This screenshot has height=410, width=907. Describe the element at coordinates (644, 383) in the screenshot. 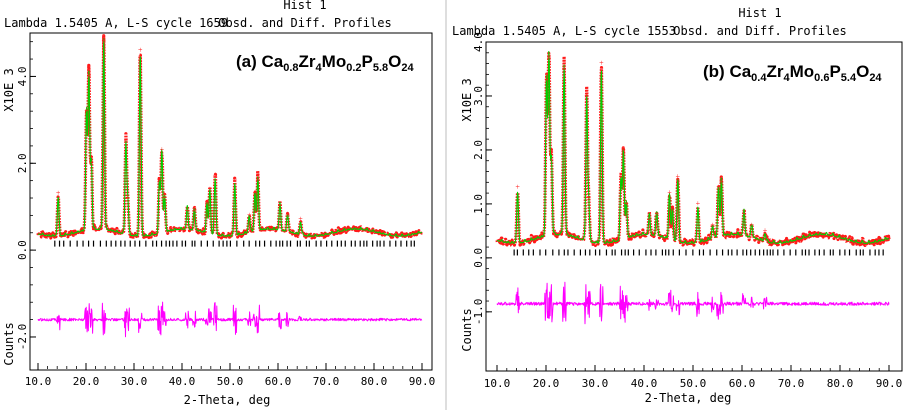

I see `x-tick-label: 40.0` at that location.